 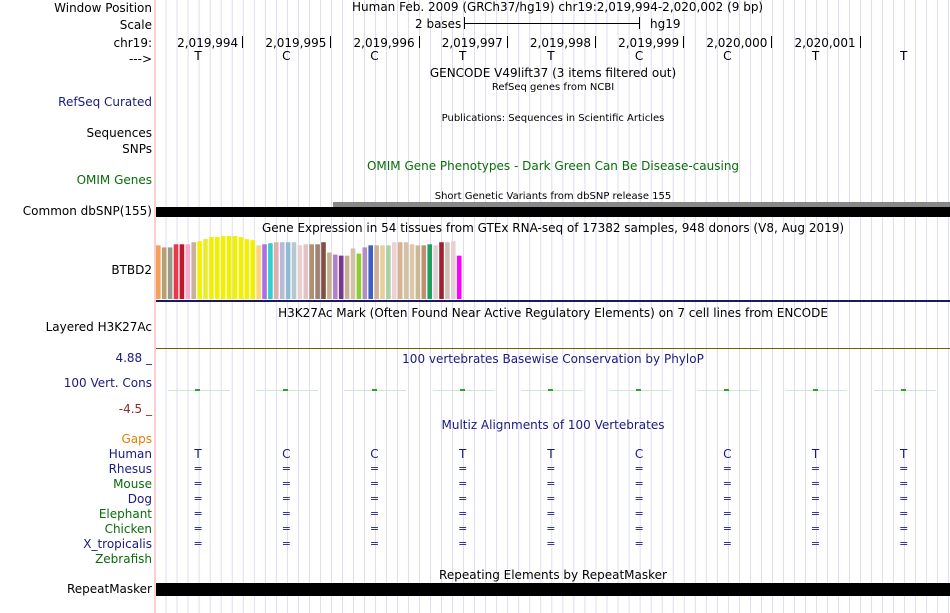 What do you see at coordinates (641, 205) in the screenshot?
I see `dbsnp-gray-feature` at bounding box center [641, 205].